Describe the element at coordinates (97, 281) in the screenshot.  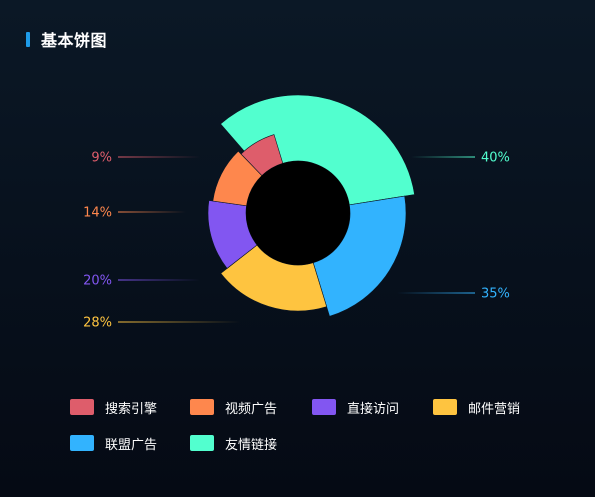
I see `data-label: 20%` at that location.